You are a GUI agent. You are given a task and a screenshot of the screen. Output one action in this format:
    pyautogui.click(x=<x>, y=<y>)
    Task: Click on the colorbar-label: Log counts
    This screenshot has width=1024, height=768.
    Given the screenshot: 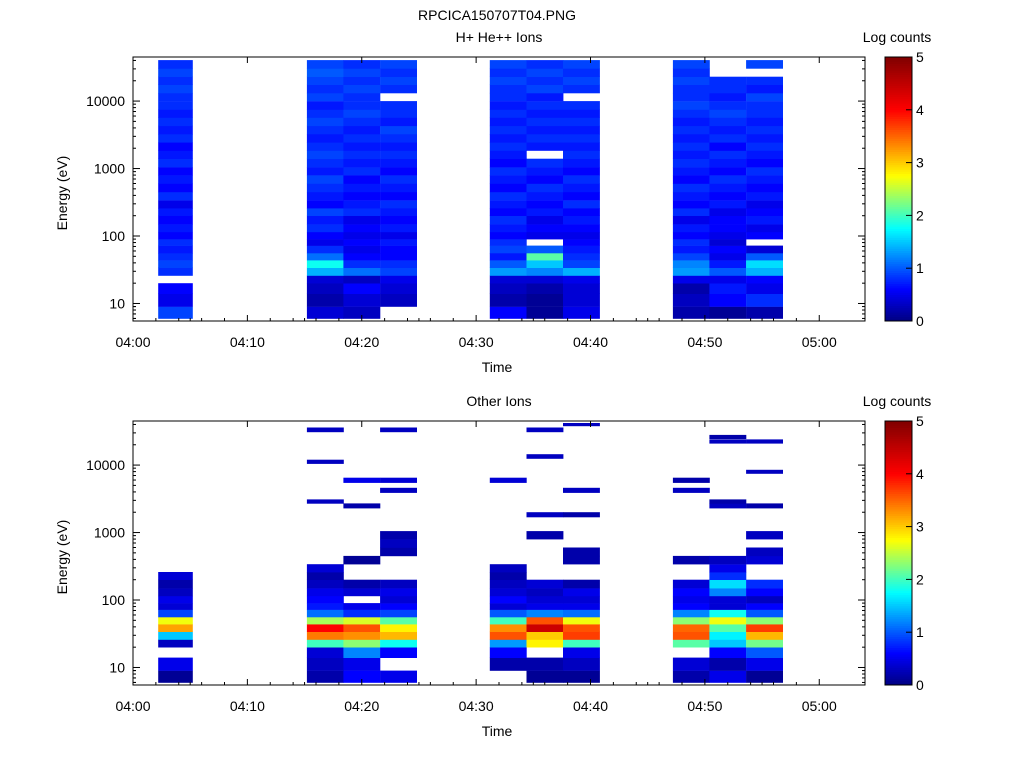 What is the action you would take?
    pyautogui.click(x=897, y=401)
    